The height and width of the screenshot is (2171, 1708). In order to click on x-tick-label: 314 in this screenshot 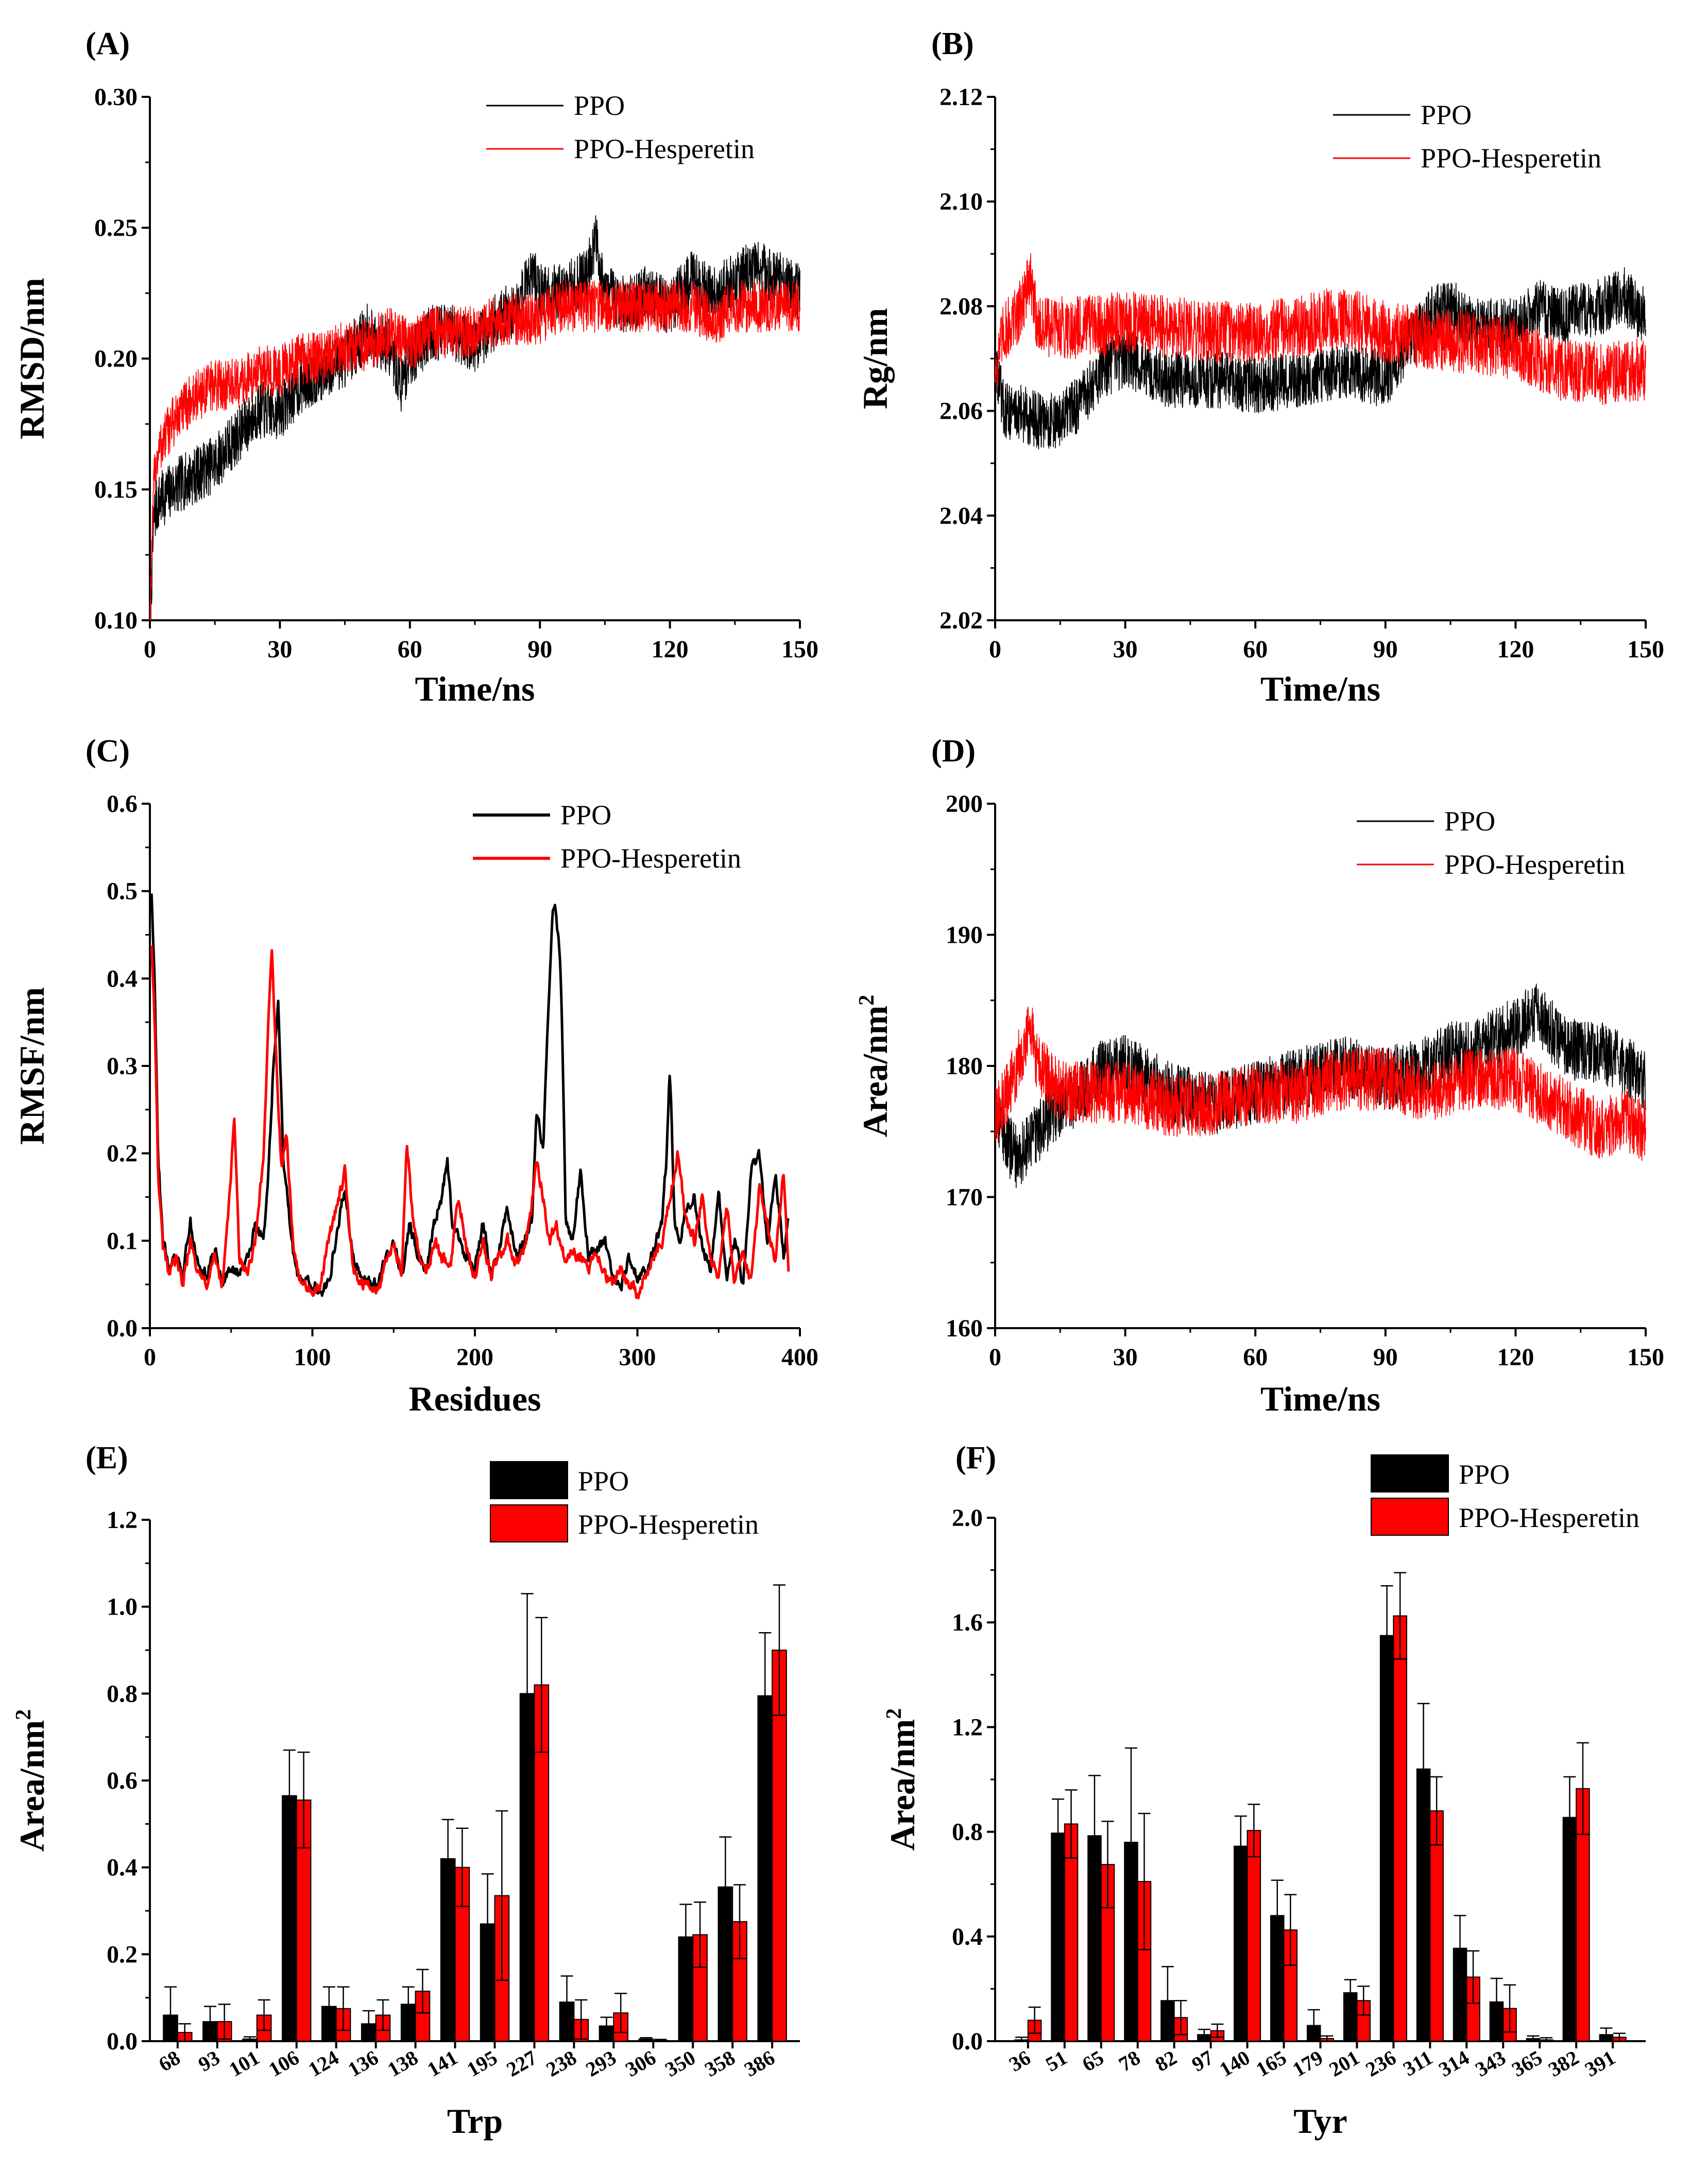, I will do `click(1453, 2063)`.